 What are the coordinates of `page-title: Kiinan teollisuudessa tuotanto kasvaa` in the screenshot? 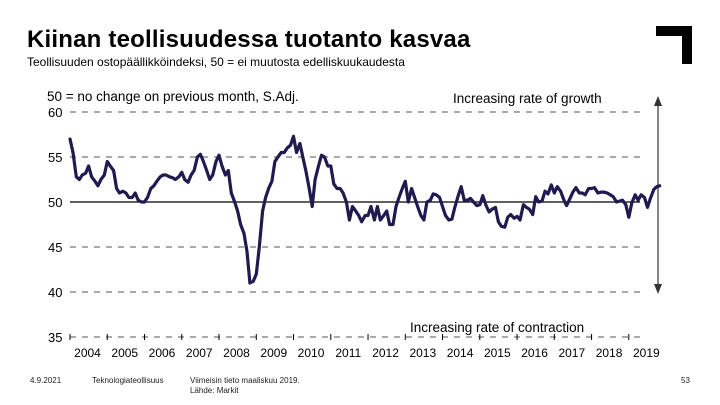 It's located at (249, 39).